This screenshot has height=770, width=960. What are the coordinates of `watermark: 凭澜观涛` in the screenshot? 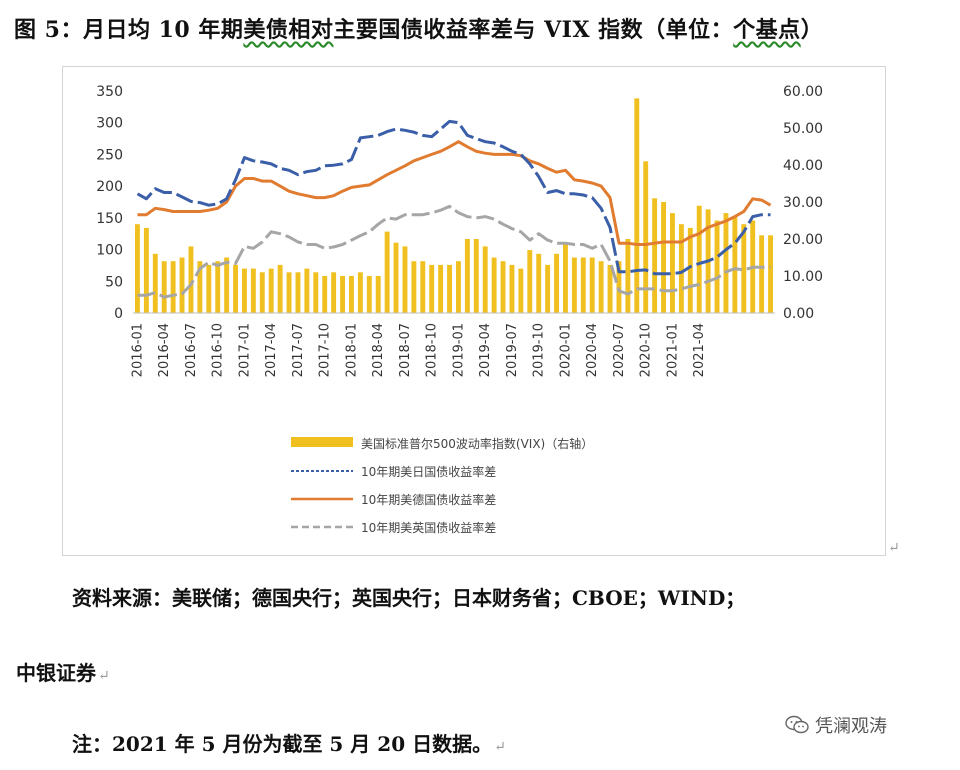 It's located at (836, 725).